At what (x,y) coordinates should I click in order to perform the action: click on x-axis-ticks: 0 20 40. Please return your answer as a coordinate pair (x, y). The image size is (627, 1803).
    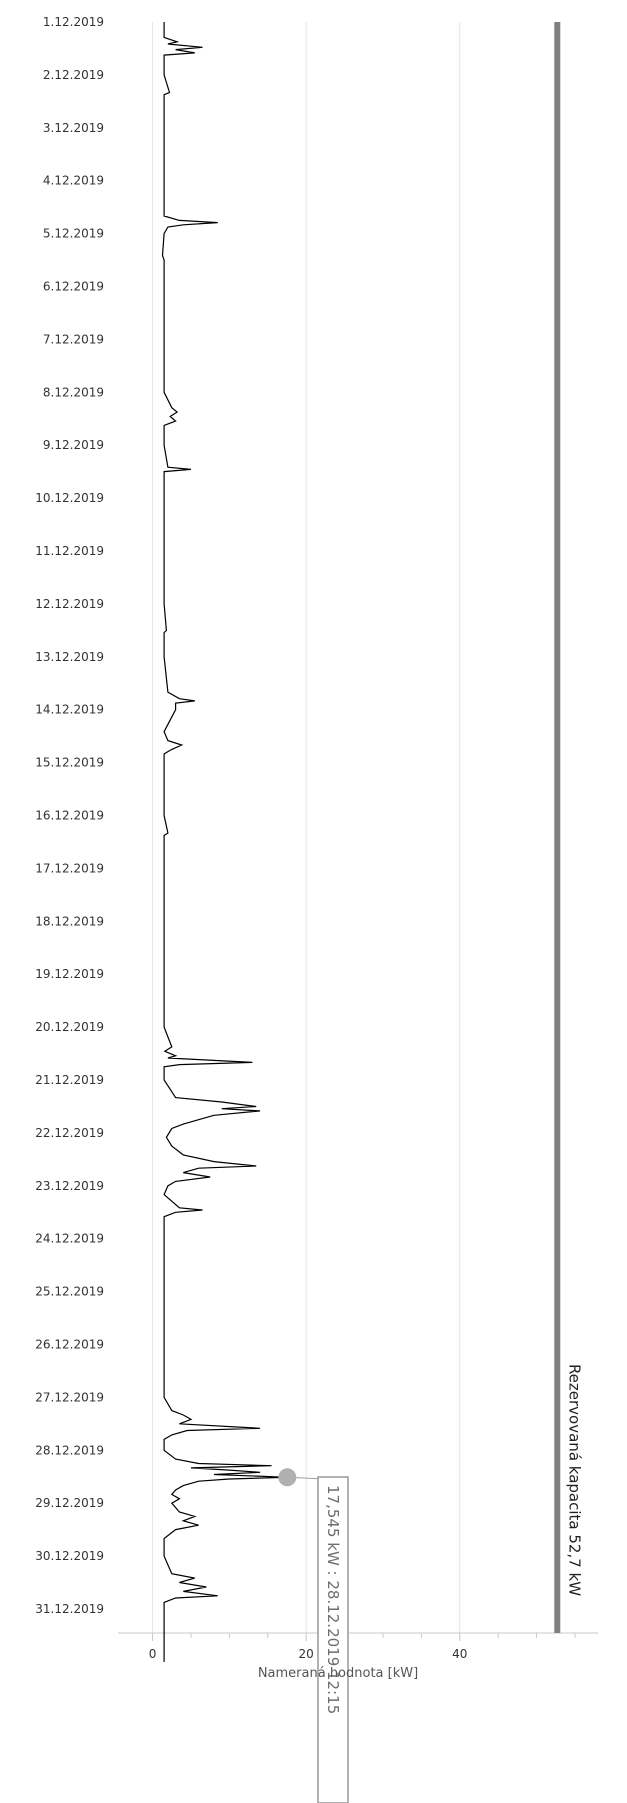
    Looking at the image, I should click on (362, 1647).